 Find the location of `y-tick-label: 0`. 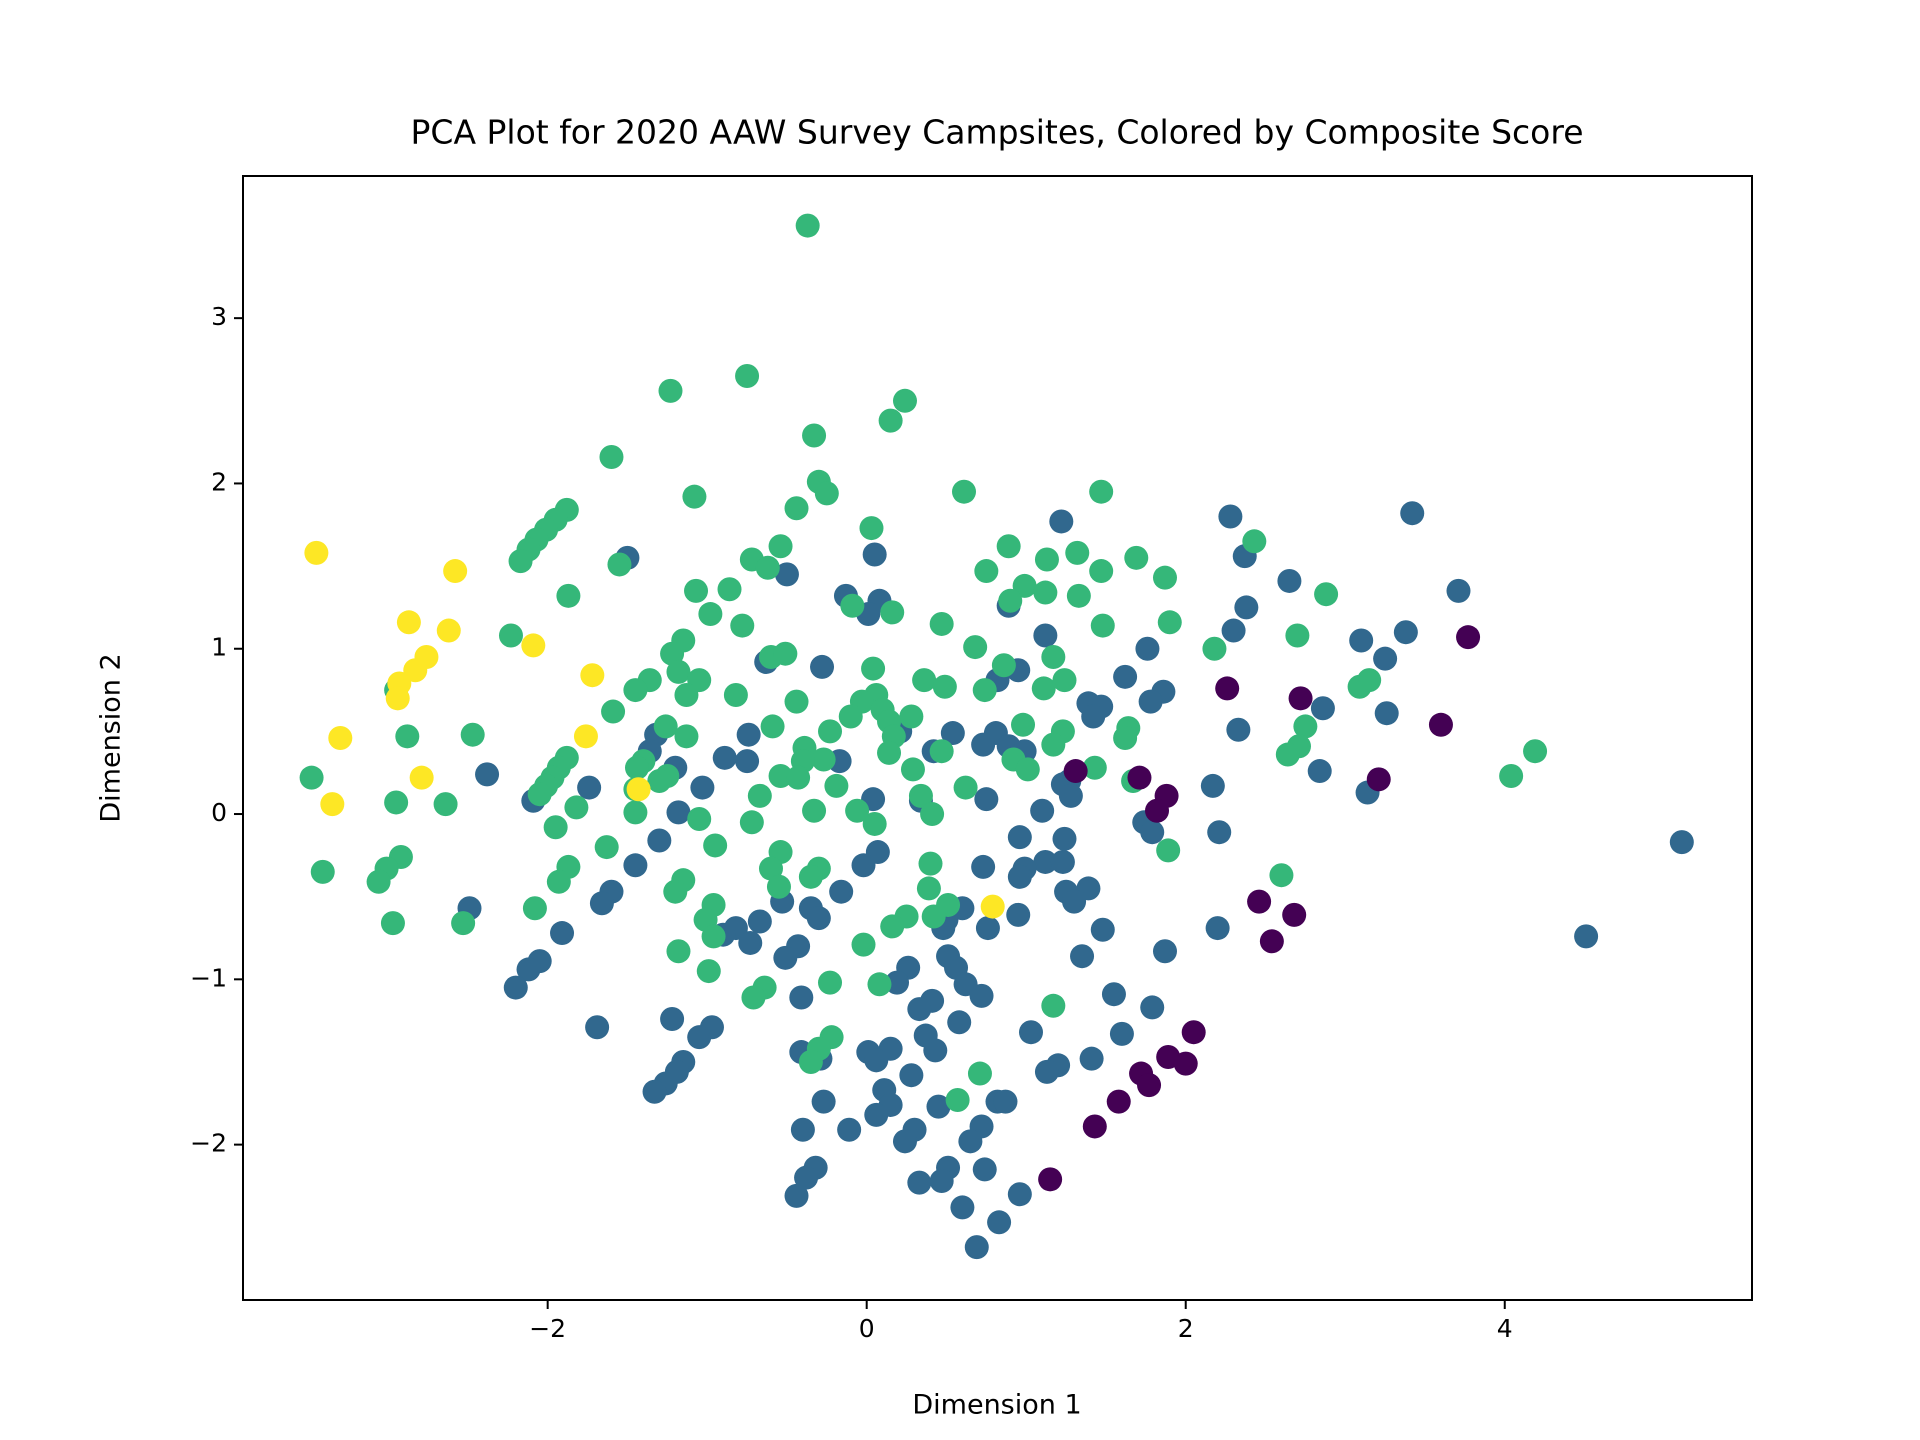

y-tick-label: 0 is located at coordinates (219, 812).